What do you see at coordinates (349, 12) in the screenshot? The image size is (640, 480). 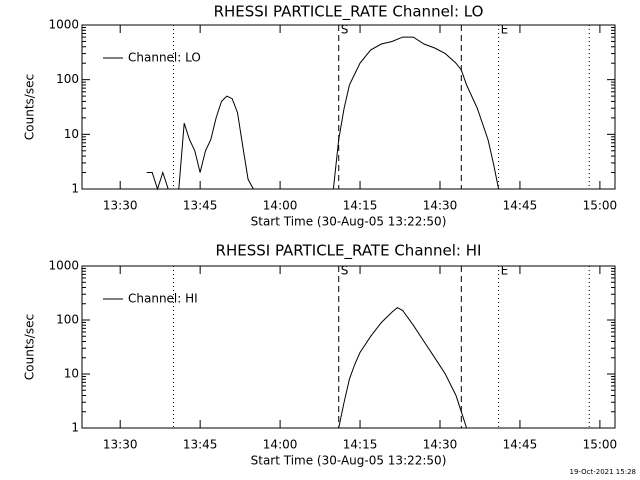 I see `chart-title: RHESSI PARTICLE_RATE Channel: LO` at bounding box center [349, 12].